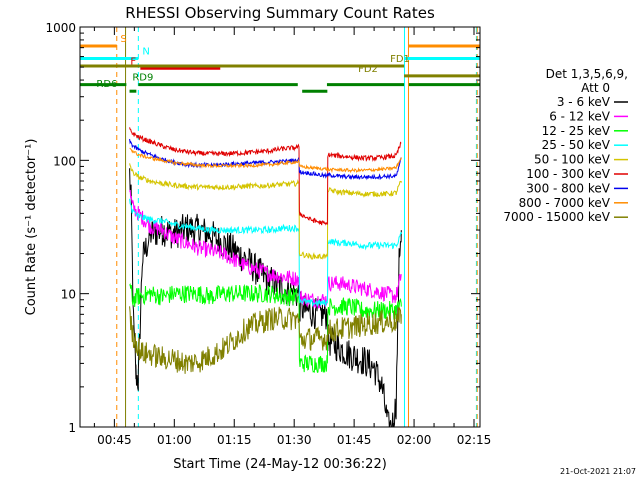 The height and width of the screenshot is (480, 640). I want to click on legend-label: 800 - 7000 keV, so click(565, 203).